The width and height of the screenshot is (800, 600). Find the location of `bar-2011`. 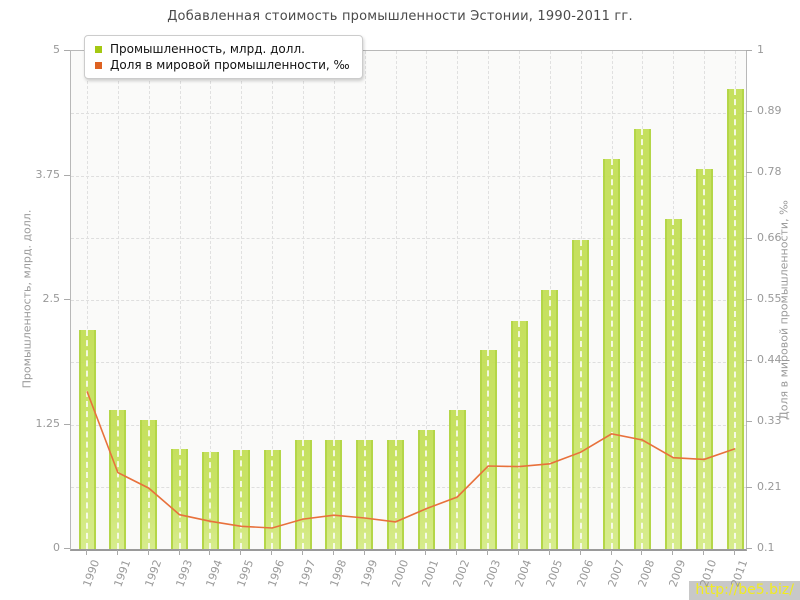

bar-2011 is located at coordinates (735, 318).